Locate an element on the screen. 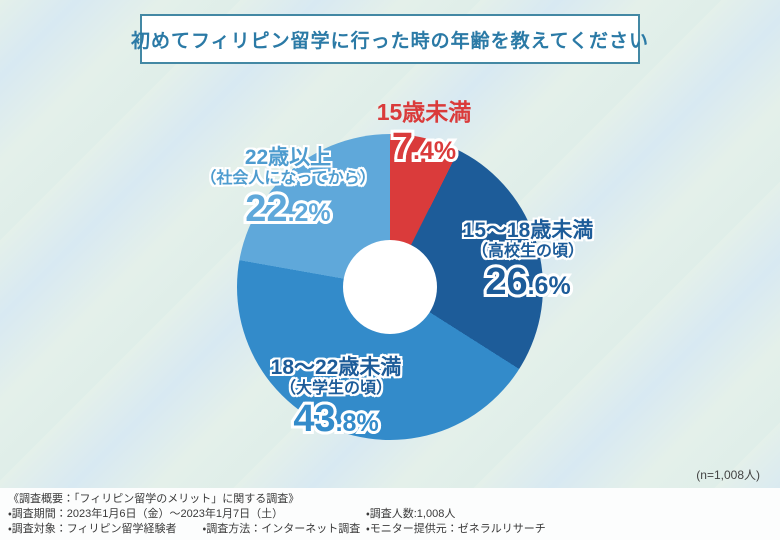  pie-label-under-15: 15歳未満 7.4% is located at coordinates (424, 134).